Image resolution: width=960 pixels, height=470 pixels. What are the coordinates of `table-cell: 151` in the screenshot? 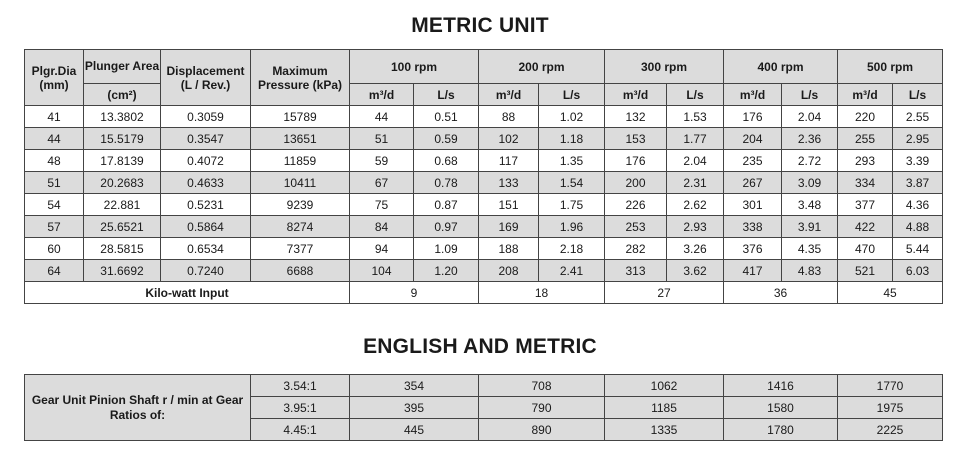 It's located at (508, 204).